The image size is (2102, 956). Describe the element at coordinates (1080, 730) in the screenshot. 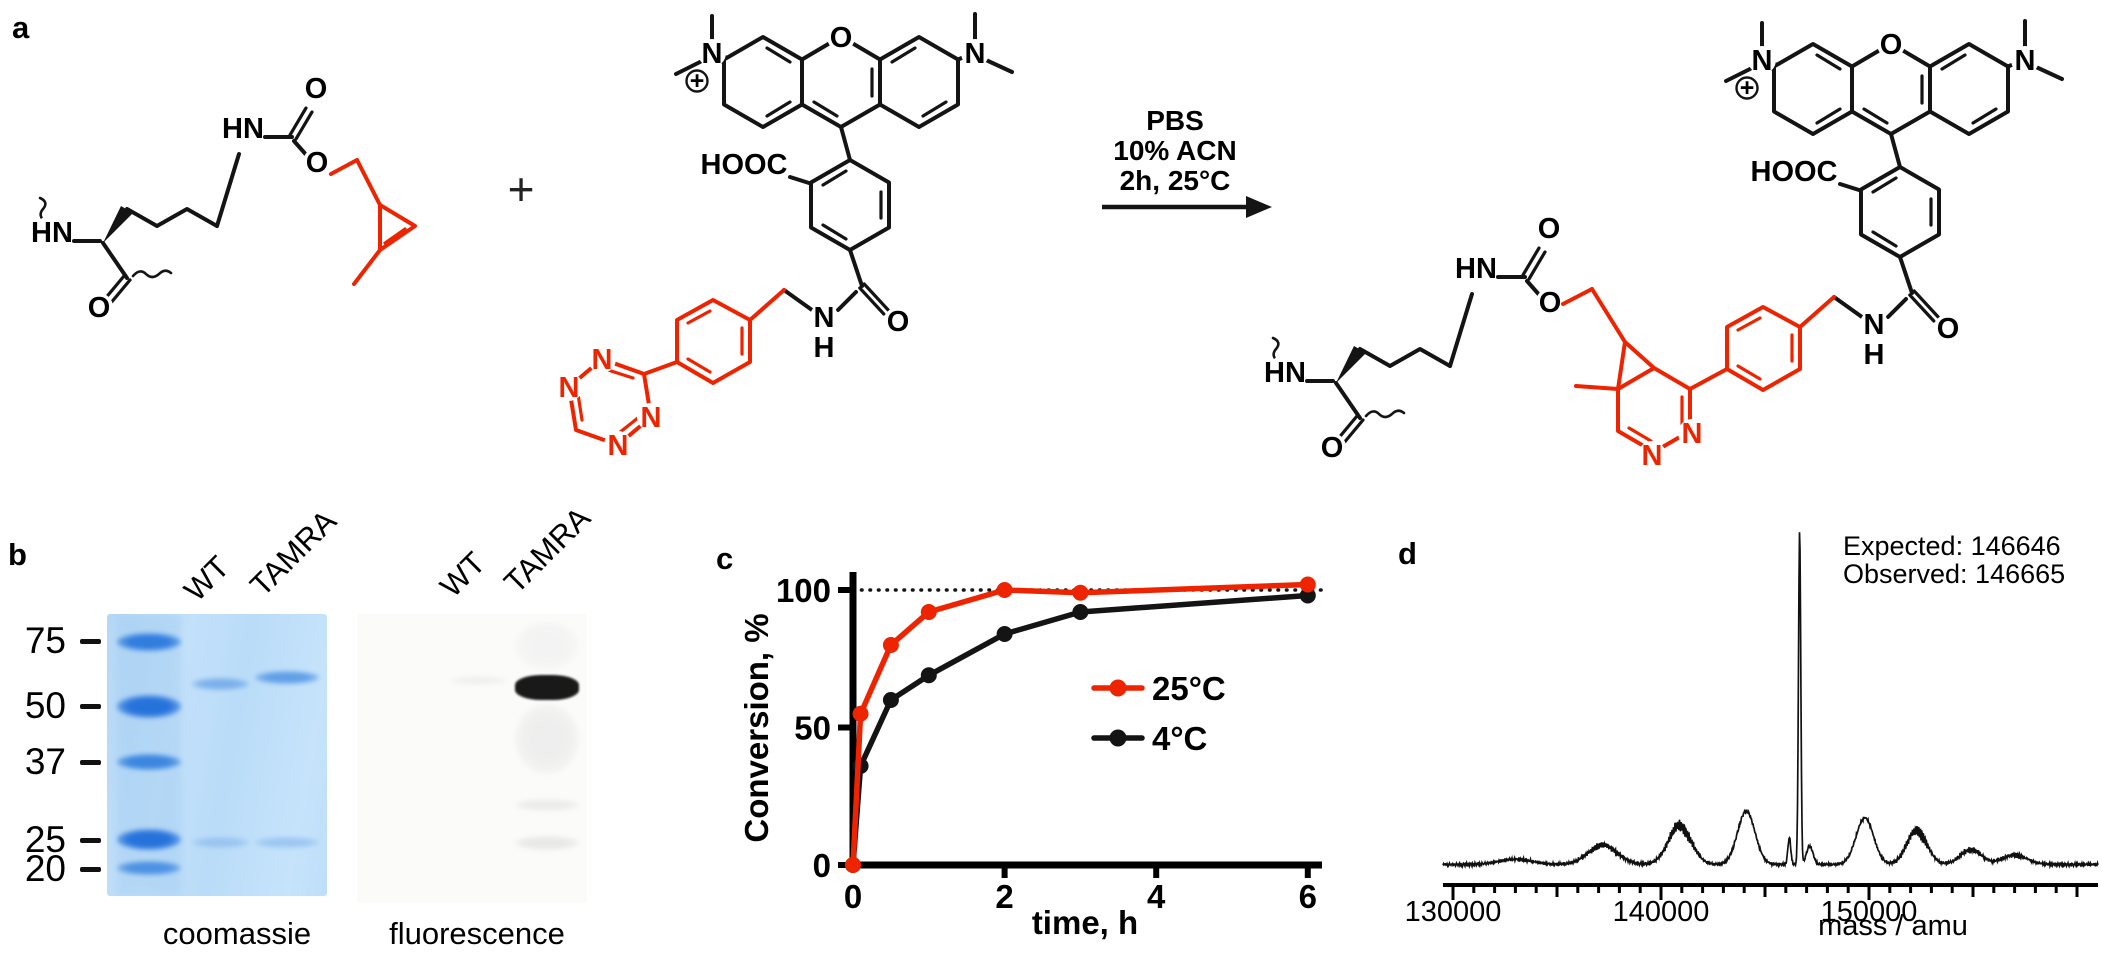

I see `series-line-4°C` at that location.